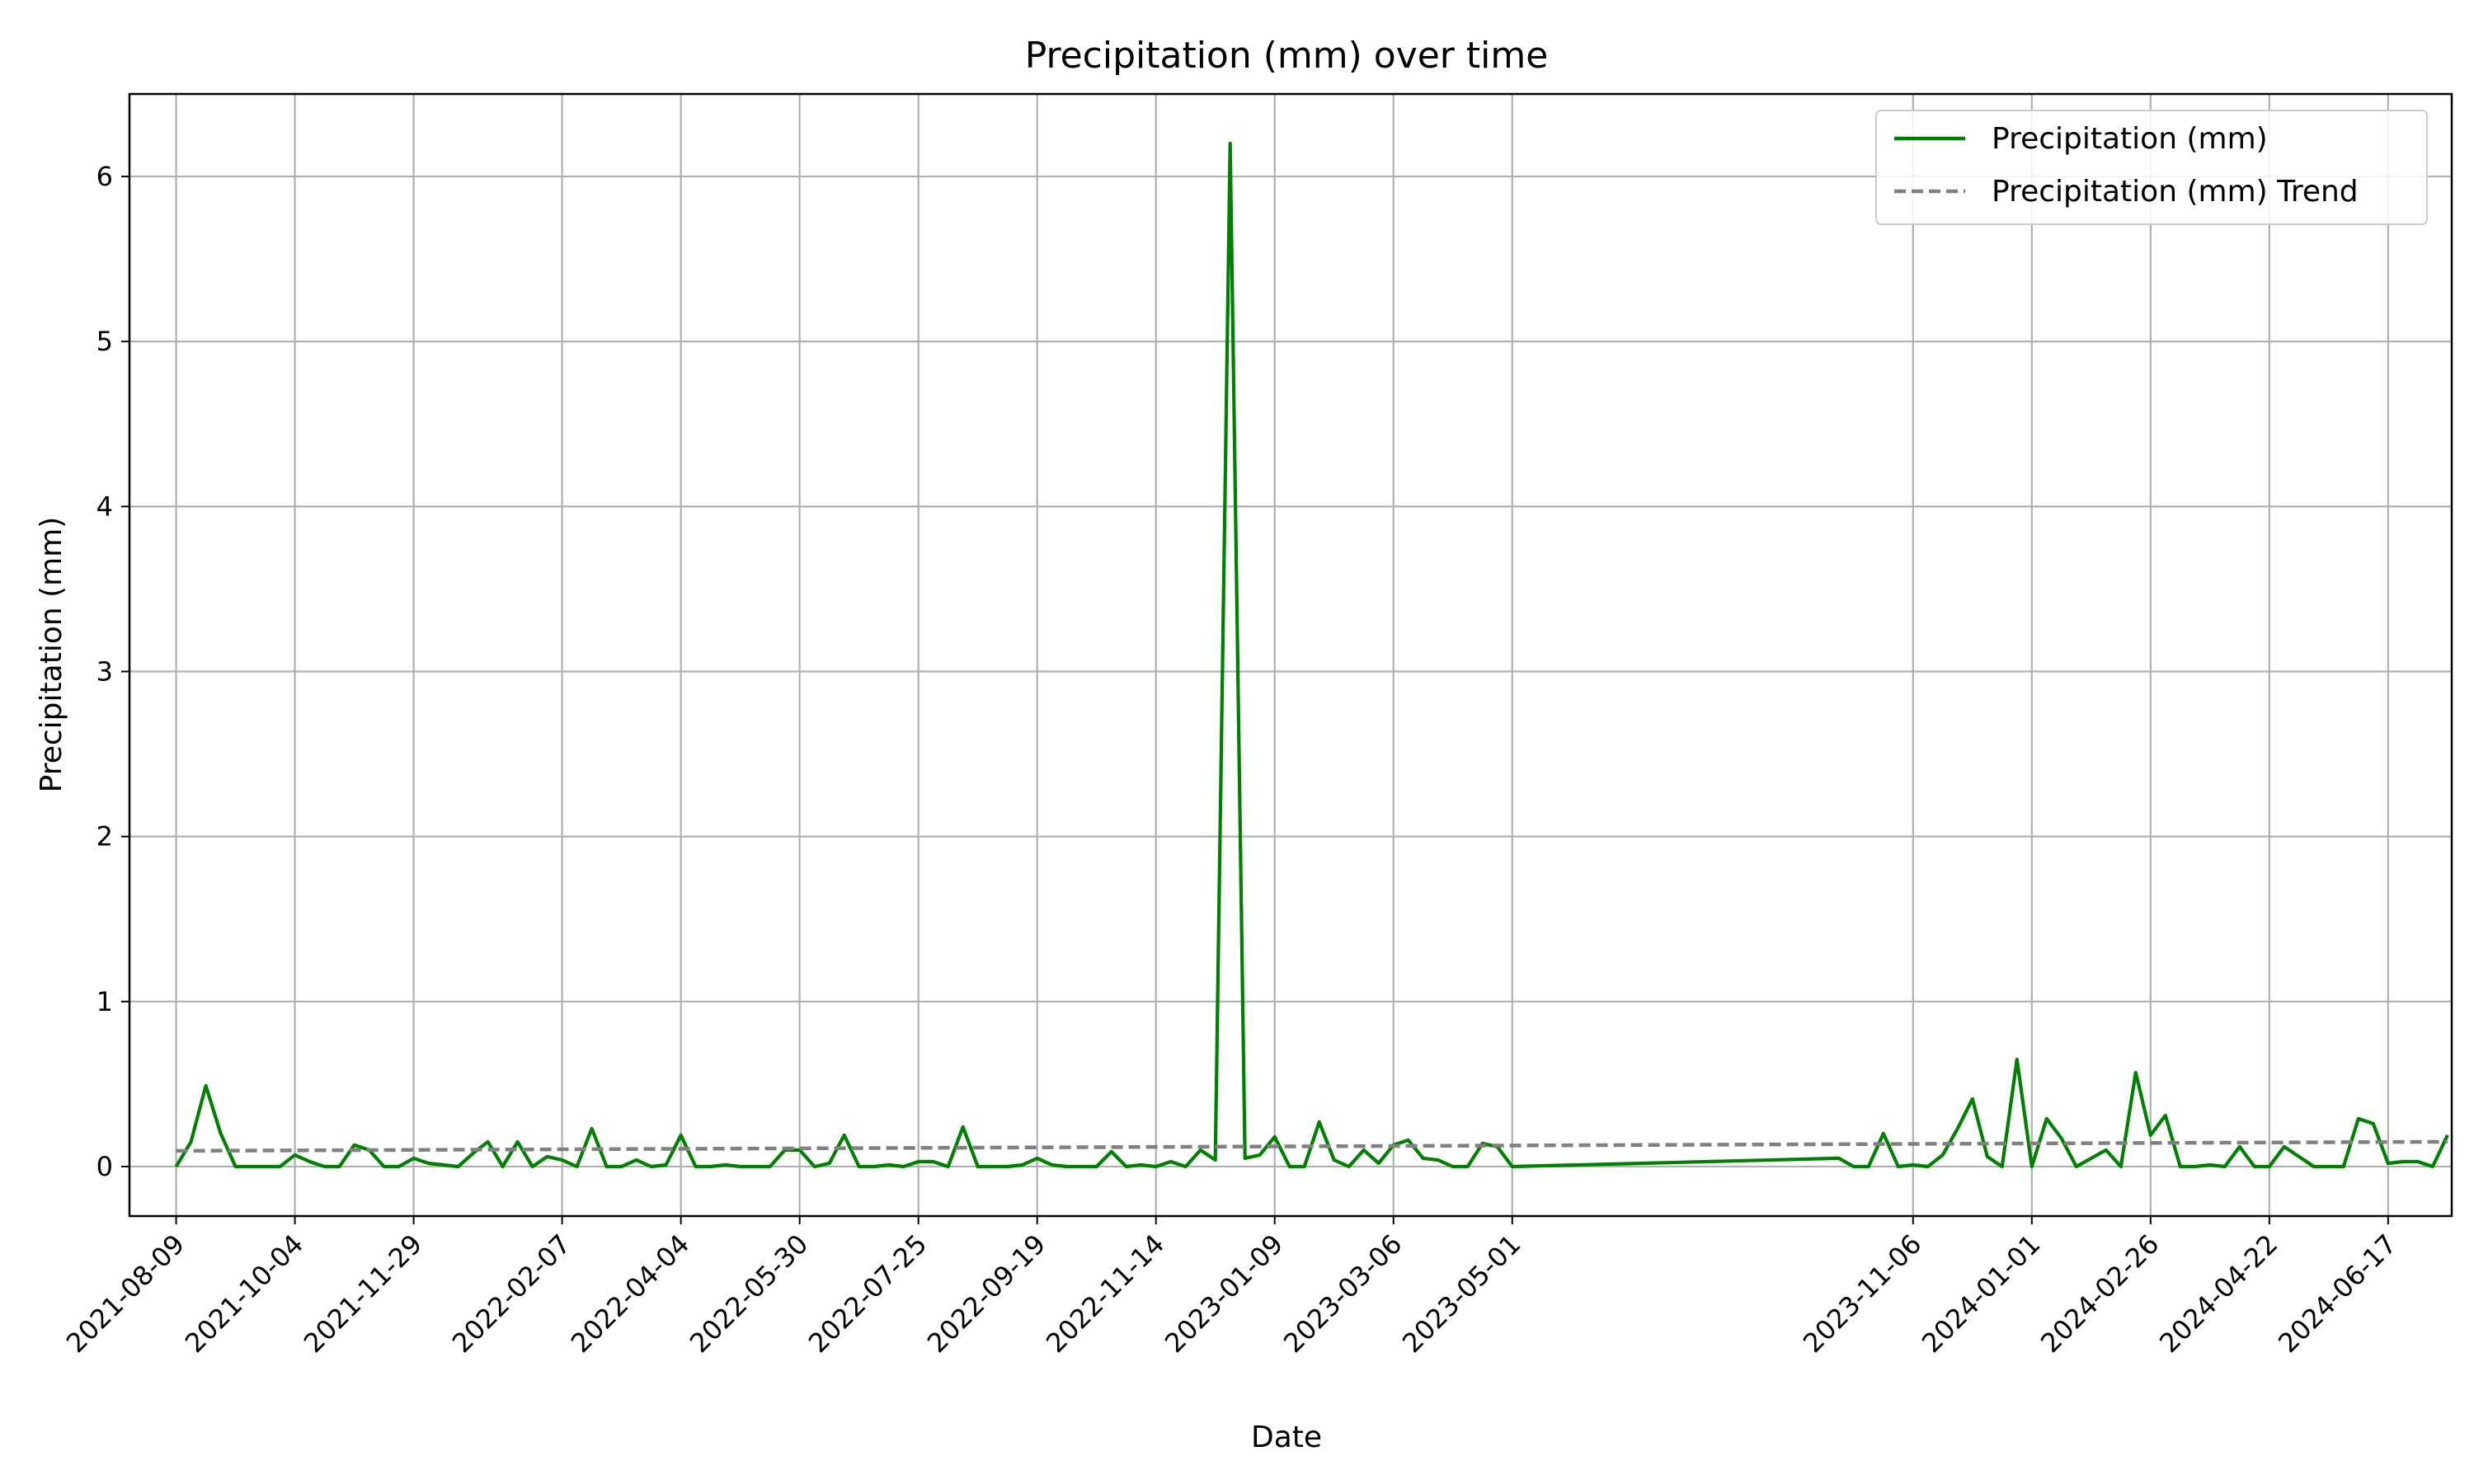 The image size is (2474, 1484). Describe the element at coordinates (1286, 1437) in the screenshot. I see `x-axis-title: Date` at that location.